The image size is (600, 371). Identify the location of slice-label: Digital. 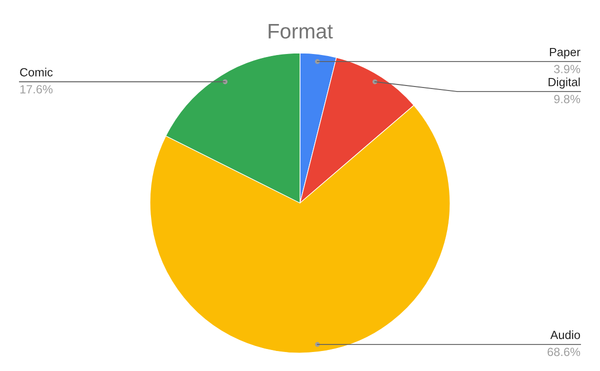
(564, 83).